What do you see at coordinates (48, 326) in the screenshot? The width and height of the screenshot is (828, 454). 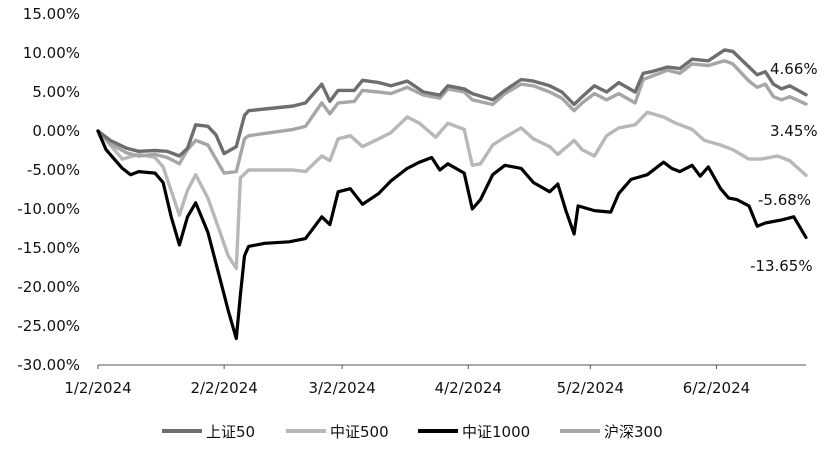 I see `y-tick-label: -25.00%` at bounding box center [48, 326].